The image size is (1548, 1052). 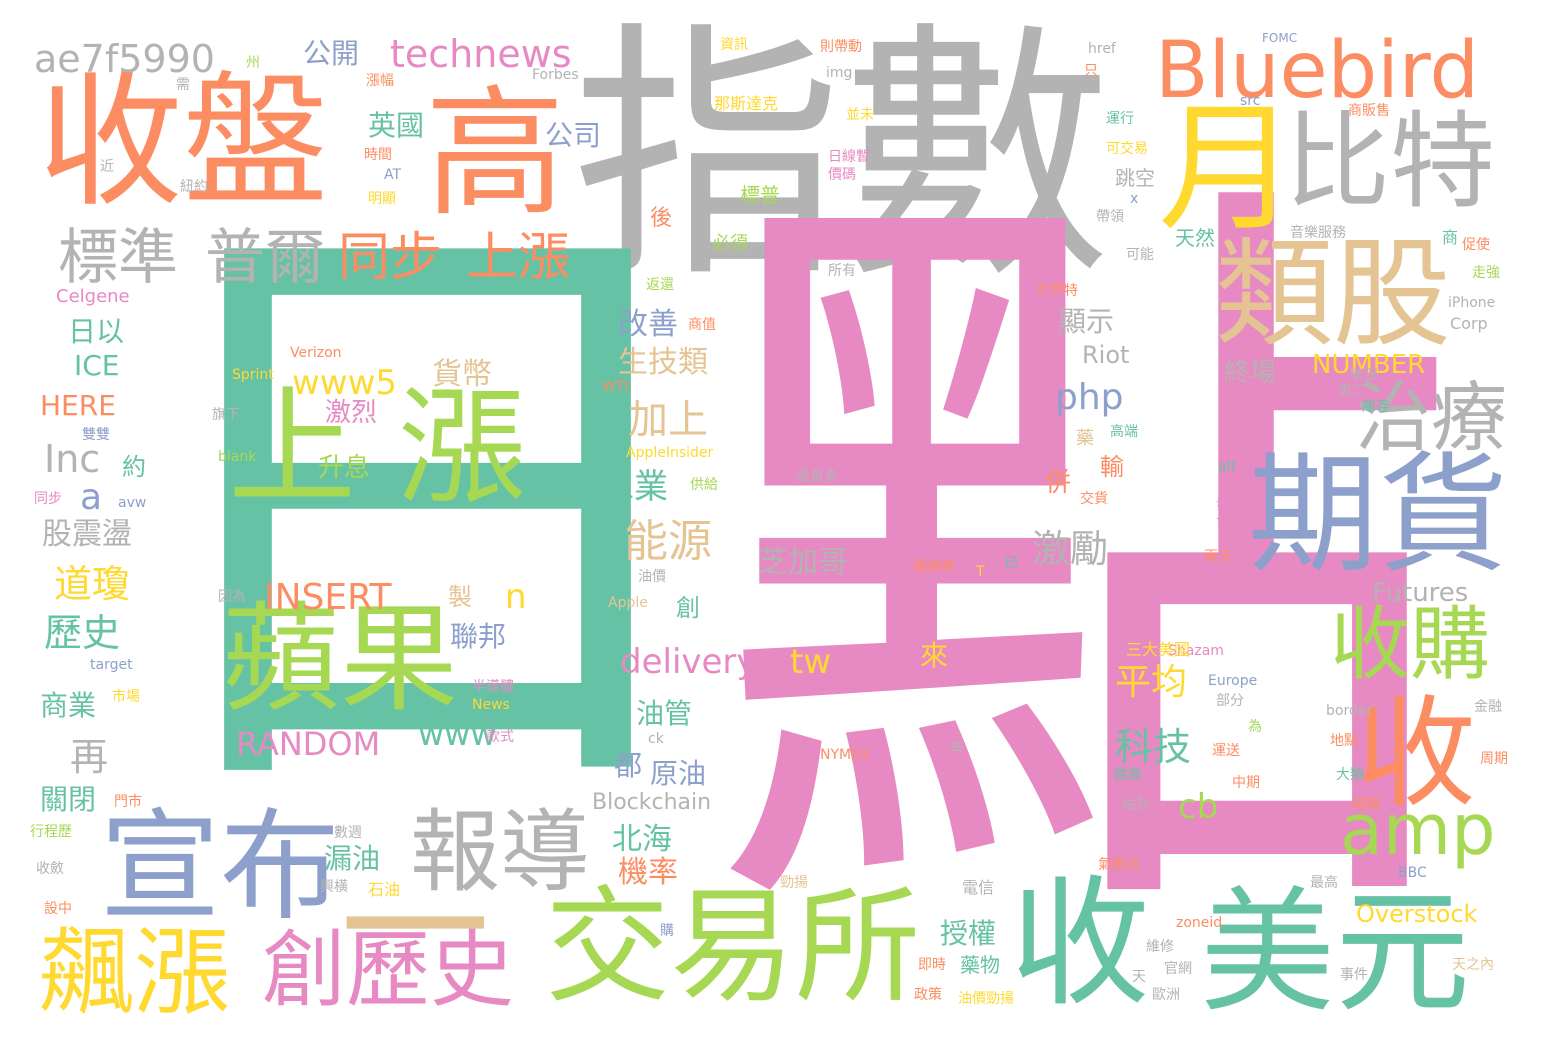 I want to click on word: 估計, so click(x=1136, y=805).